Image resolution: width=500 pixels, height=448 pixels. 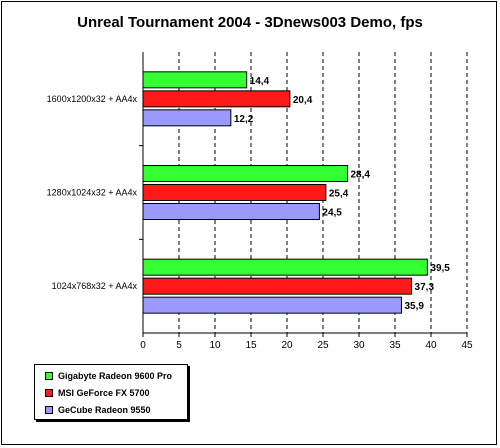 I want to click on legend-label-gigabyte: Gigabyte Radeon 9600 Pro, so click(x=115, y=376).